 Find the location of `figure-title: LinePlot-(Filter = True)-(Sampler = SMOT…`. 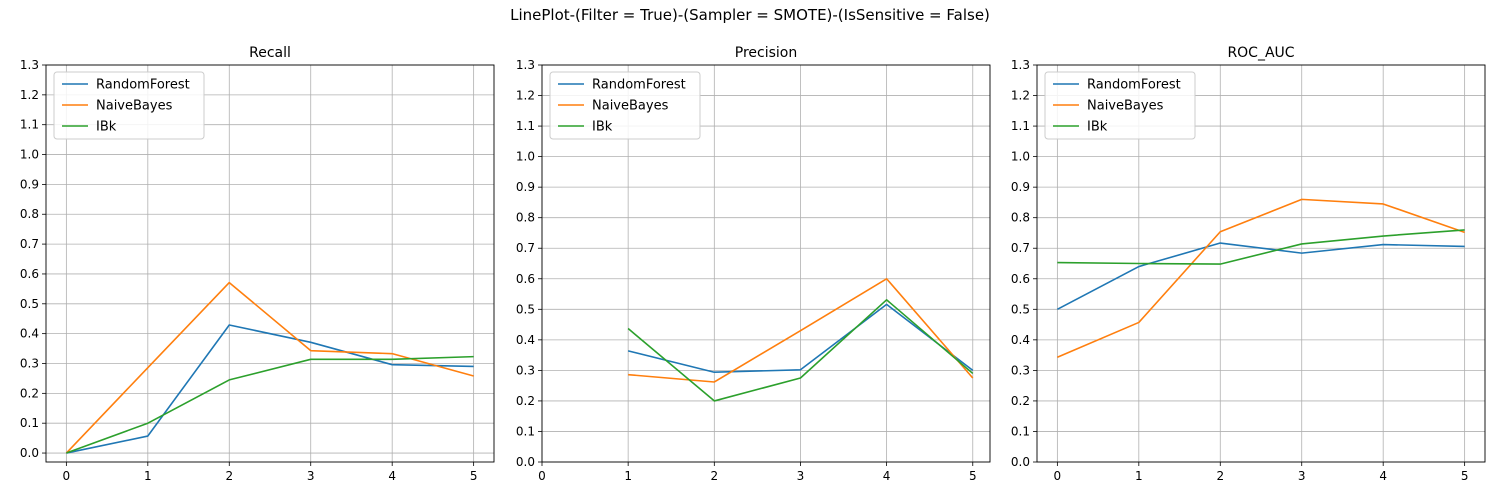

figure-title: LinePlot-(Filter = True)-(Sampler = SMOT… is located at coordinates (750, 15).